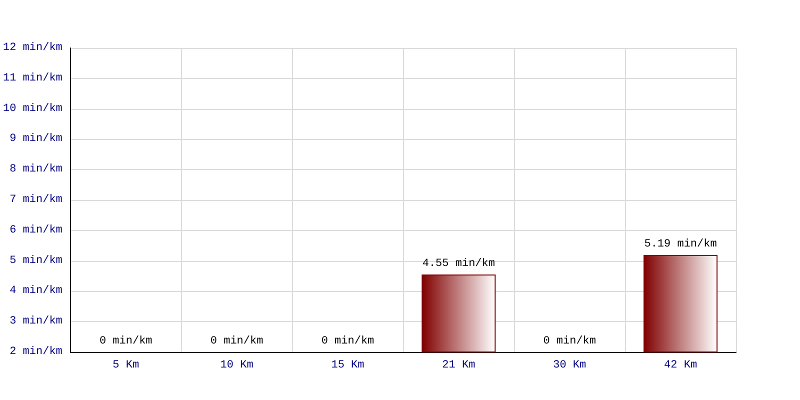 Image resolution: width=800 pixels, height=400 pixels. Describe the element at coordinates (36, 170) in the screenshot. I see `y-tick-label: 8 min/km` at that location.